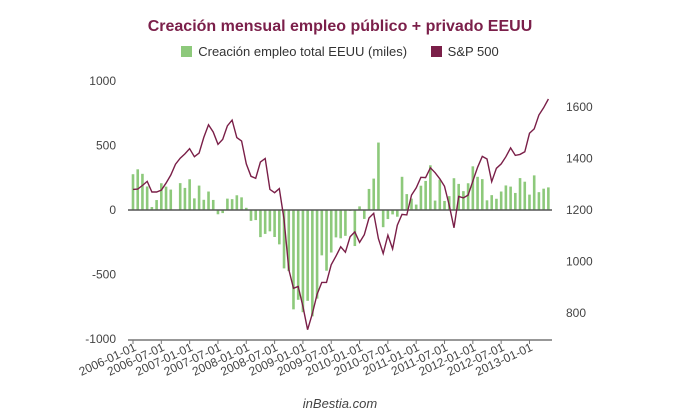  I want to click on legend-label-sp500: S&P 500, so click(473, 51).